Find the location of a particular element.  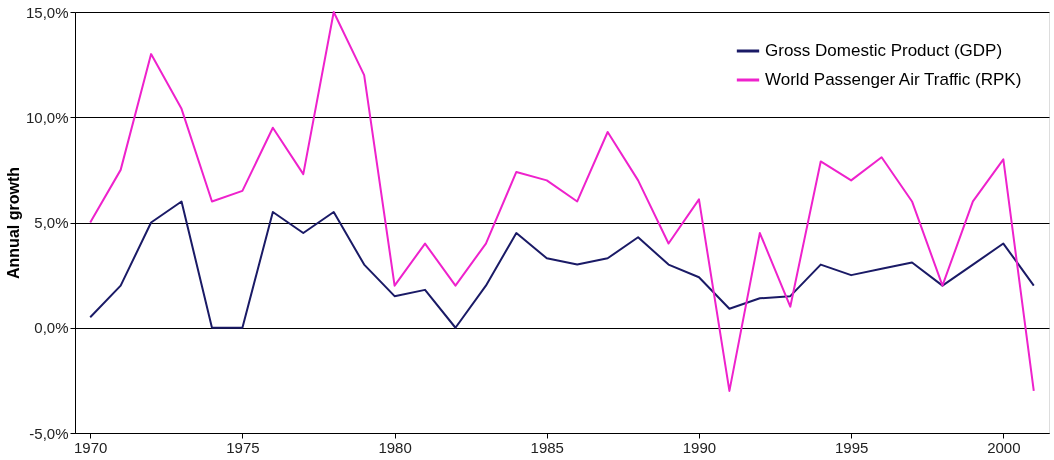

y-tick-label: -5,0% is located at coordinates (49, 433).